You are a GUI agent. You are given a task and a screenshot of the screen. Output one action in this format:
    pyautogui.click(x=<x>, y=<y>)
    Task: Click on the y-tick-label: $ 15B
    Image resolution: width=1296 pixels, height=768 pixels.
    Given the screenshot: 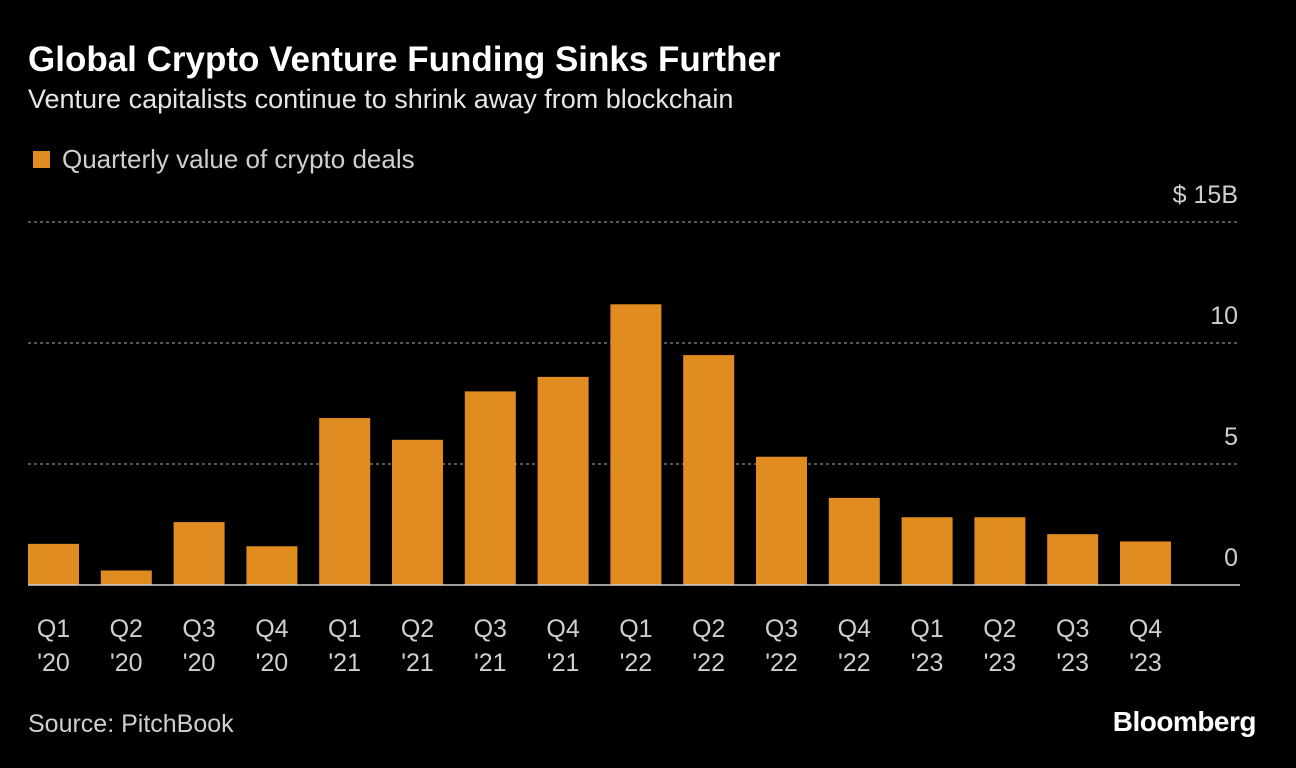 What is the action you would take?
    pyautogui.click(x=1205, y=195)
    